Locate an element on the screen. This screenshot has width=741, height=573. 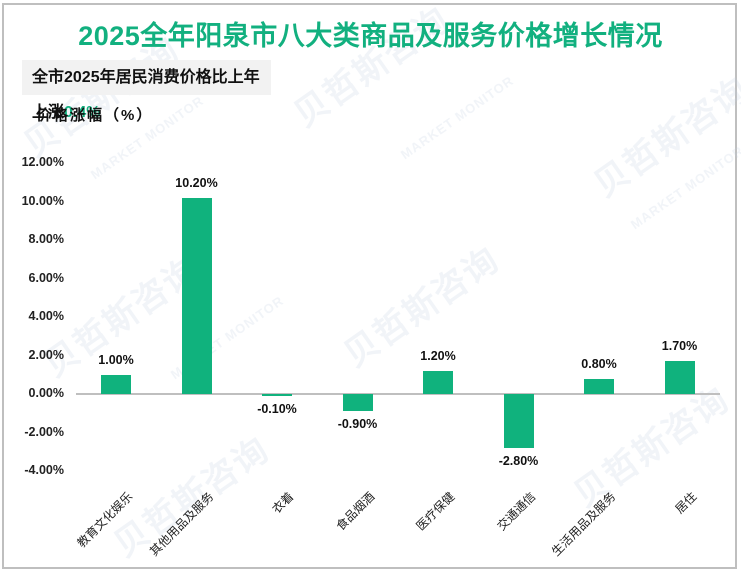
bar-value-label: 1.70% is located at coordinates (679, 346).